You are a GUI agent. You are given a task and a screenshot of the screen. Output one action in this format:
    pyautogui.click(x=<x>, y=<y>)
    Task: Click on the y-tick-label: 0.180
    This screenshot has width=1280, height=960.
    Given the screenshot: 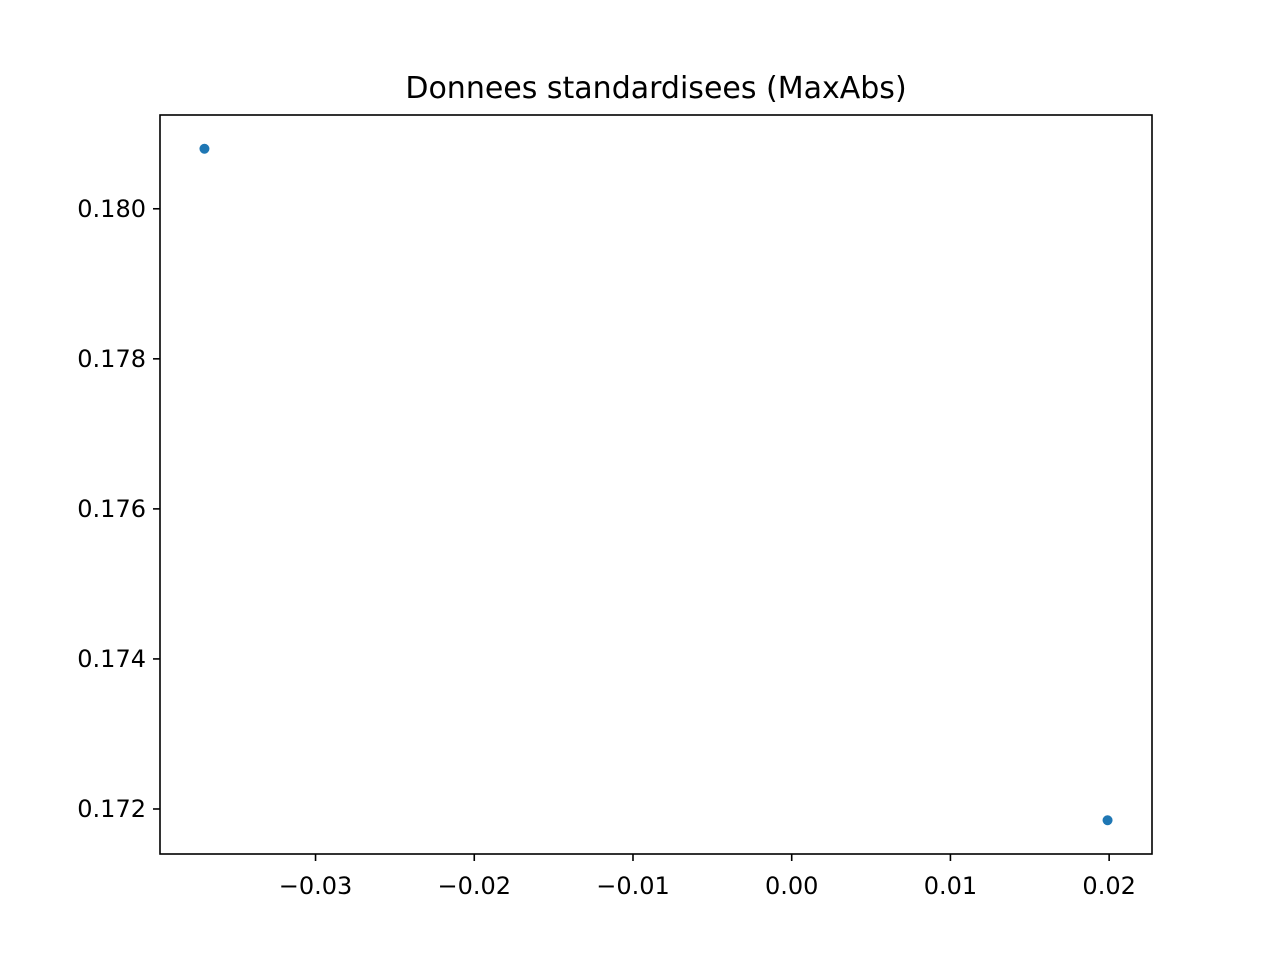 What is the action you would take?
    pyautogui.click(x=111, y=209)
    